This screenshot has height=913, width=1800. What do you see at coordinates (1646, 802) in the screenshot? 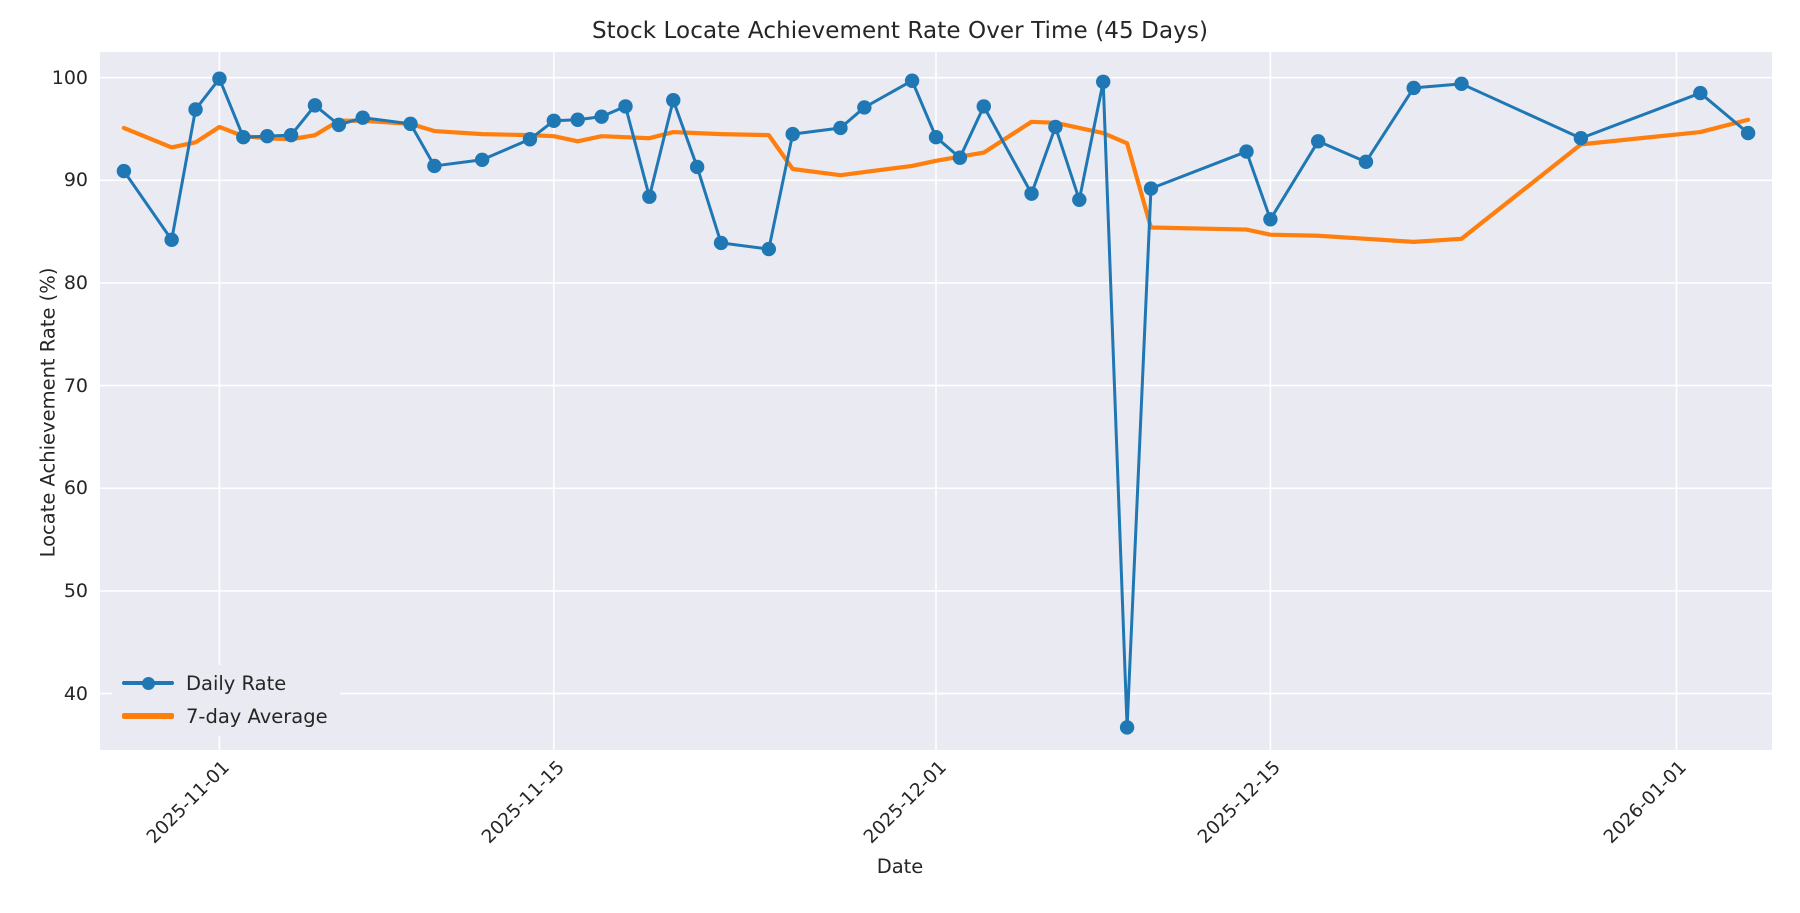
I see `x-tick-label: 2026-01-01` at bounding box center [1646, 802].